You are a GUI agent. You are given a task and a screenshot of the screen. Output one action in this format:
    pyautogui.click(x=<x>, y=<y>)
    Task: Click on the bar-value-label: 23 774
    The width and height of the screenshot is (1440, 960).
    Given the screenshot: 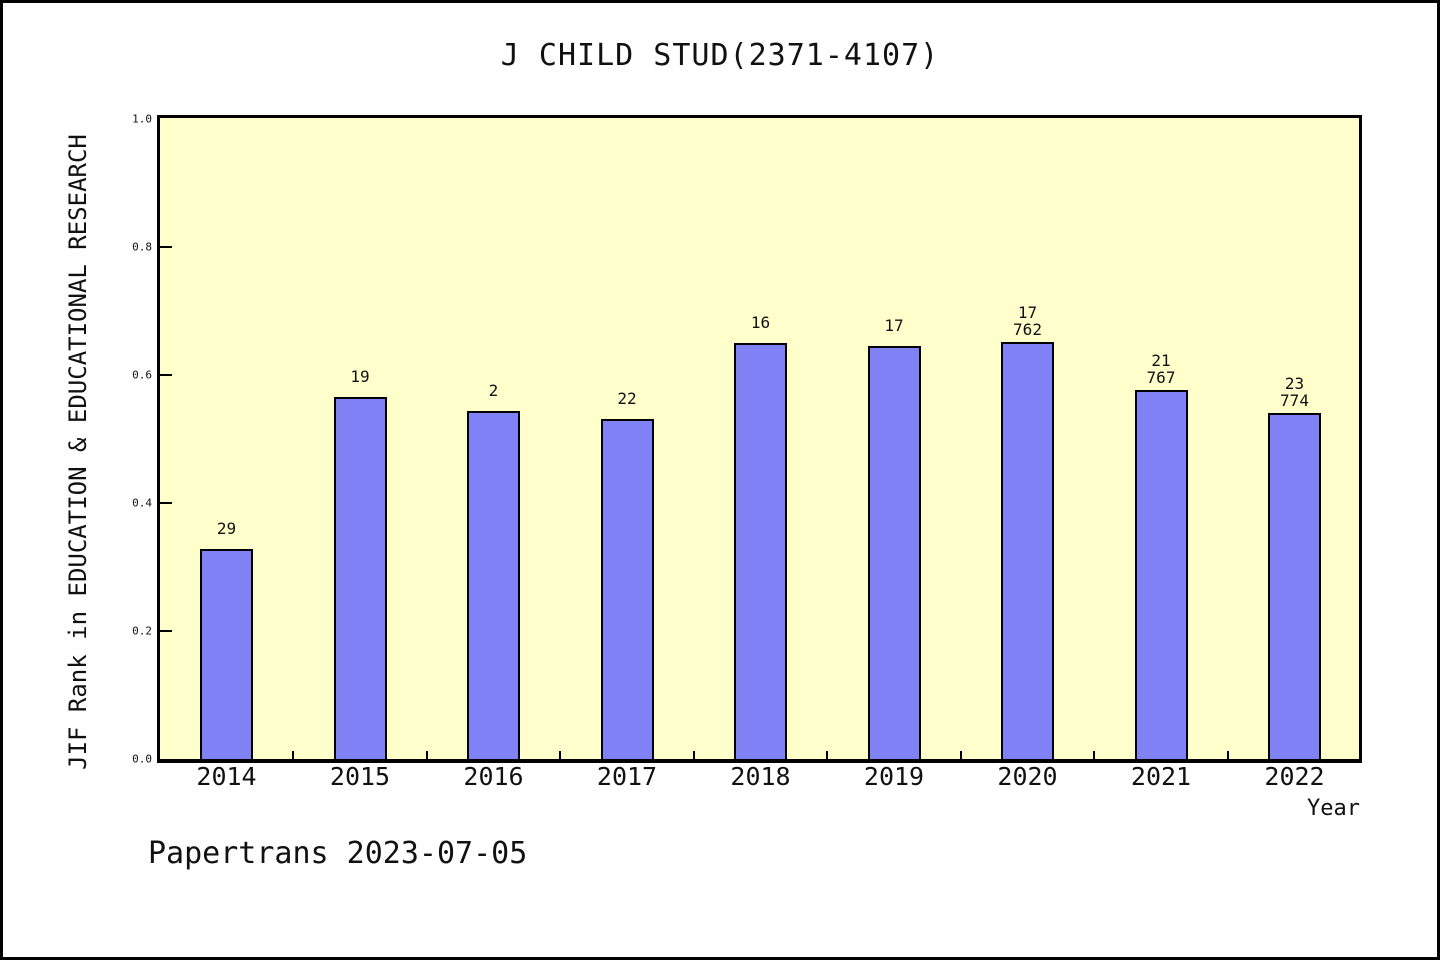 What is the action you would take?
    pyautogui.click(x=1295, y=392)
    